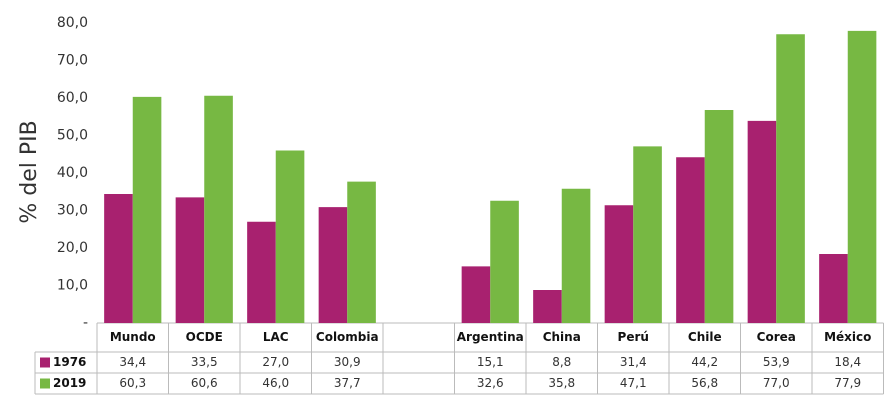 This screenshot has height=402, width=884. I want to click on x-tick-label: México, so click(847, 337).